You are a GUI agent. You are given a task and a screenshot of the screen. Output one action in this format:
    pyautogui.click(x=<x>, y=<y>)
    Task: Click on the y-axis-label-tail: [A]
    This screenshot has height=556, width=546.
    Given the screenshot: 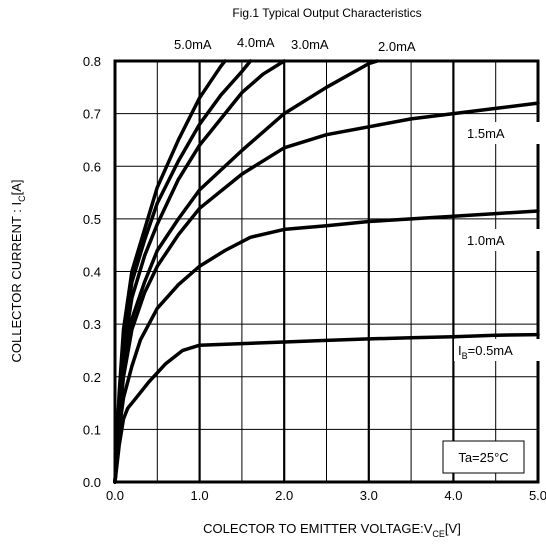 What is the action you would take?
    pyautogui.click(x=16, y=187)
    